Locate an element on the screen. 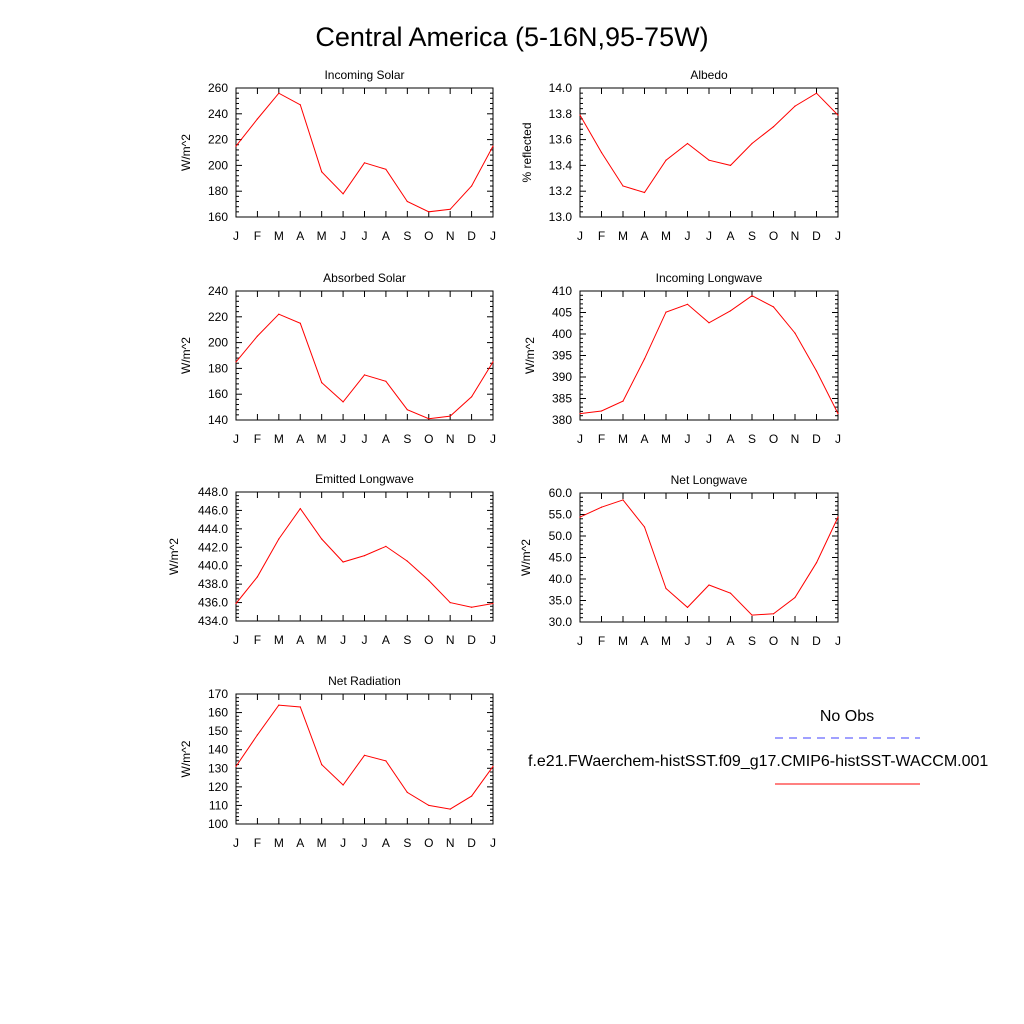 The width and height of the screenshot is (1024, 1024). y-tick-label: 140 is located at coordinates (218, 420).